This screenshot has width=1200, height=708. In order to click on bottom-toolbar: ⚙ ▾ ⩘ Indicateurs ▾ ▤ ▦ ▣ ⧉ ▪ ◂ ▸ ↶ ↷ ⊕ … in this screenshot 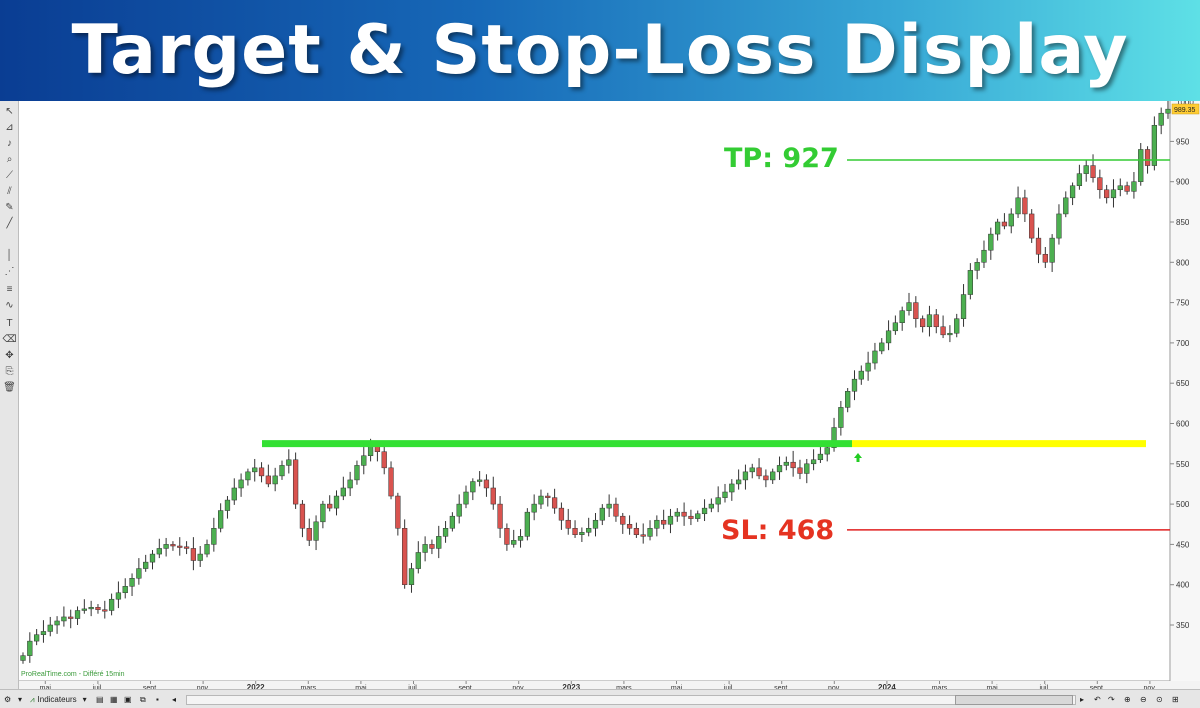, I will do `click(600, 698)`.